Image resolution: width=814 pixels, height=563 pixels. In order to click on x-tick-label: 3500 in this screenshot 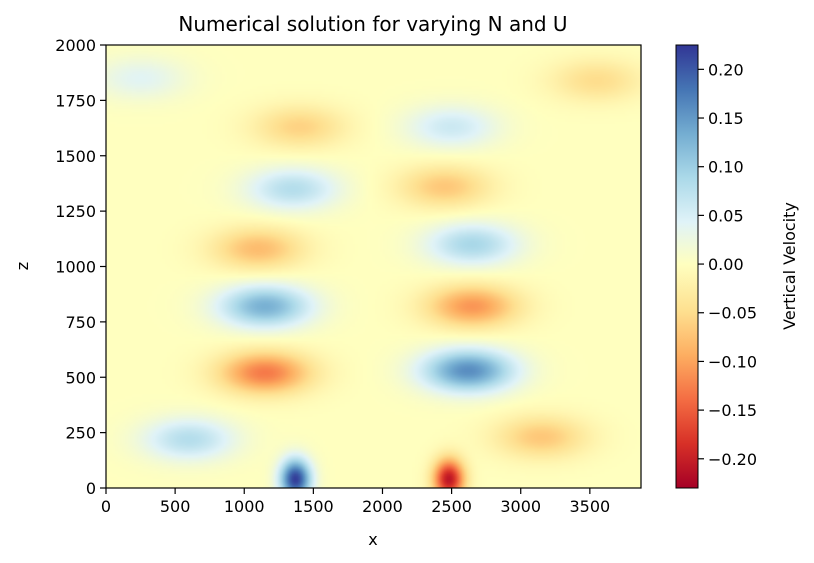, I will do `click(589, 506)`.